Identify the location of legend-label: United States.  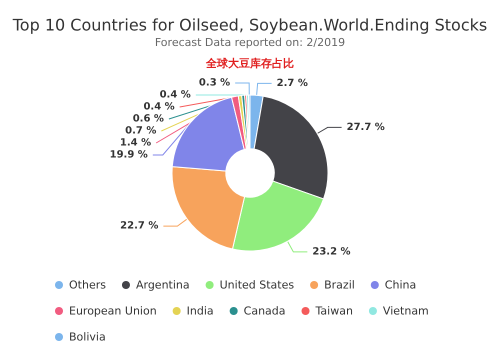
(257, 285).